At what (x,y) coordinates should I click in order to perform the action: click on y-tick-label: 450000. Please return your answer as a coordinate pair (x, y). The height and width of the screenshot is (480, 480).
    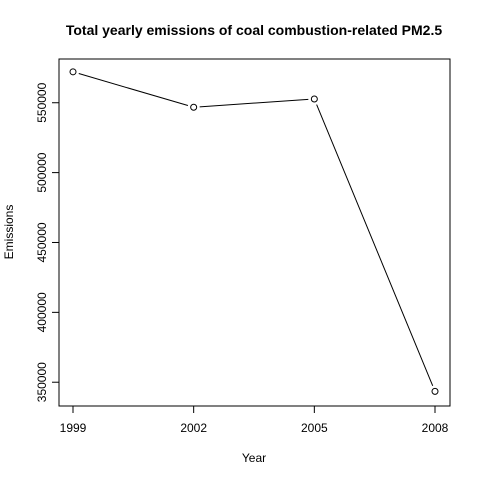
    Looking at the image, I should click on (42, 242).